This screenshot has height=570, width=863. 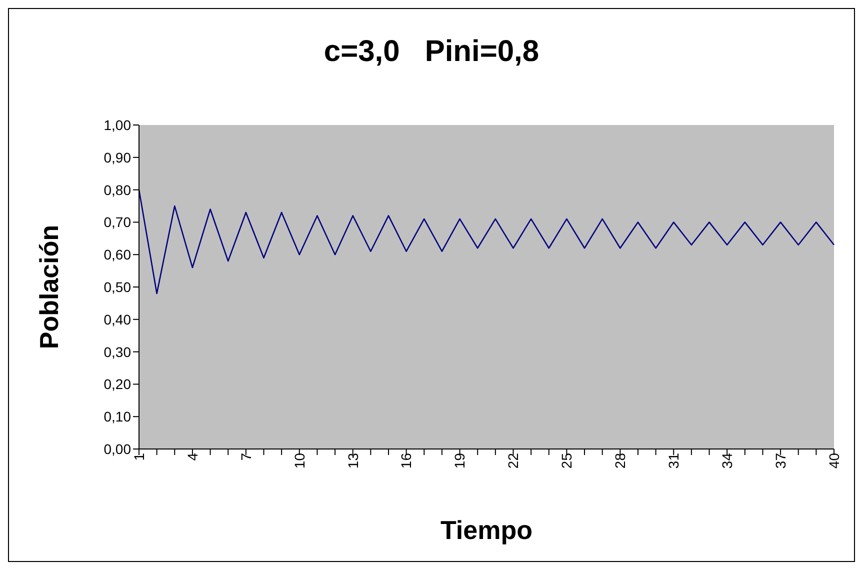 I want to click on x-tick-label: 22, so click(x=513, y=460).